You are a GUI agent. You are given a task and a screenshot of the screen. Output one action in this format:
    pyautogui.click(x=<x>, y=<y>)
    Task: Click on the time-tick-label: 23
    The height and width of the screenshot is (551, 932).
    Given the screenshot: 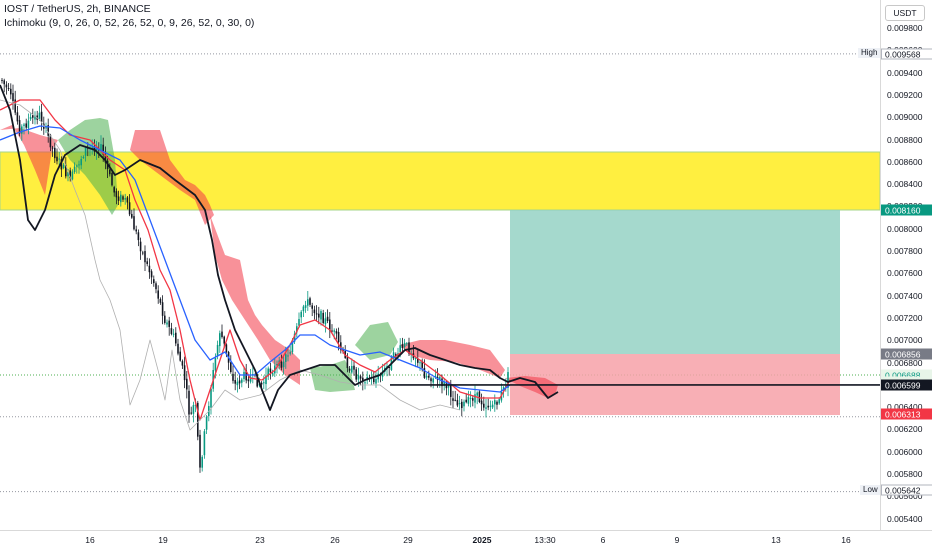 What is the action you would take?
    pyautogui.click(x=260, y=540)
    